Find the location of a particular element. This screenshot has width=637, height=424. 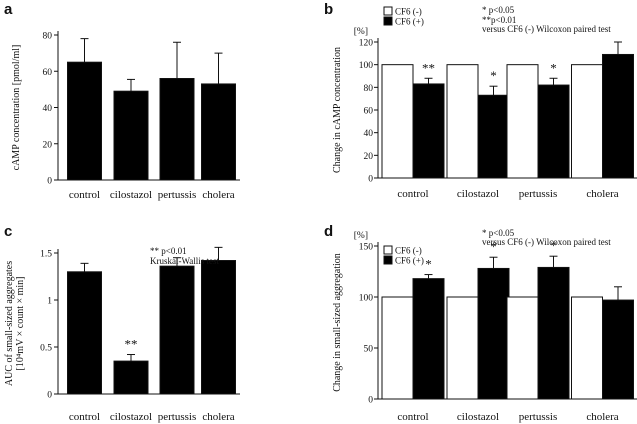

y-axis-label: Change in cAMP concentration is located at coordinates (337, 110).